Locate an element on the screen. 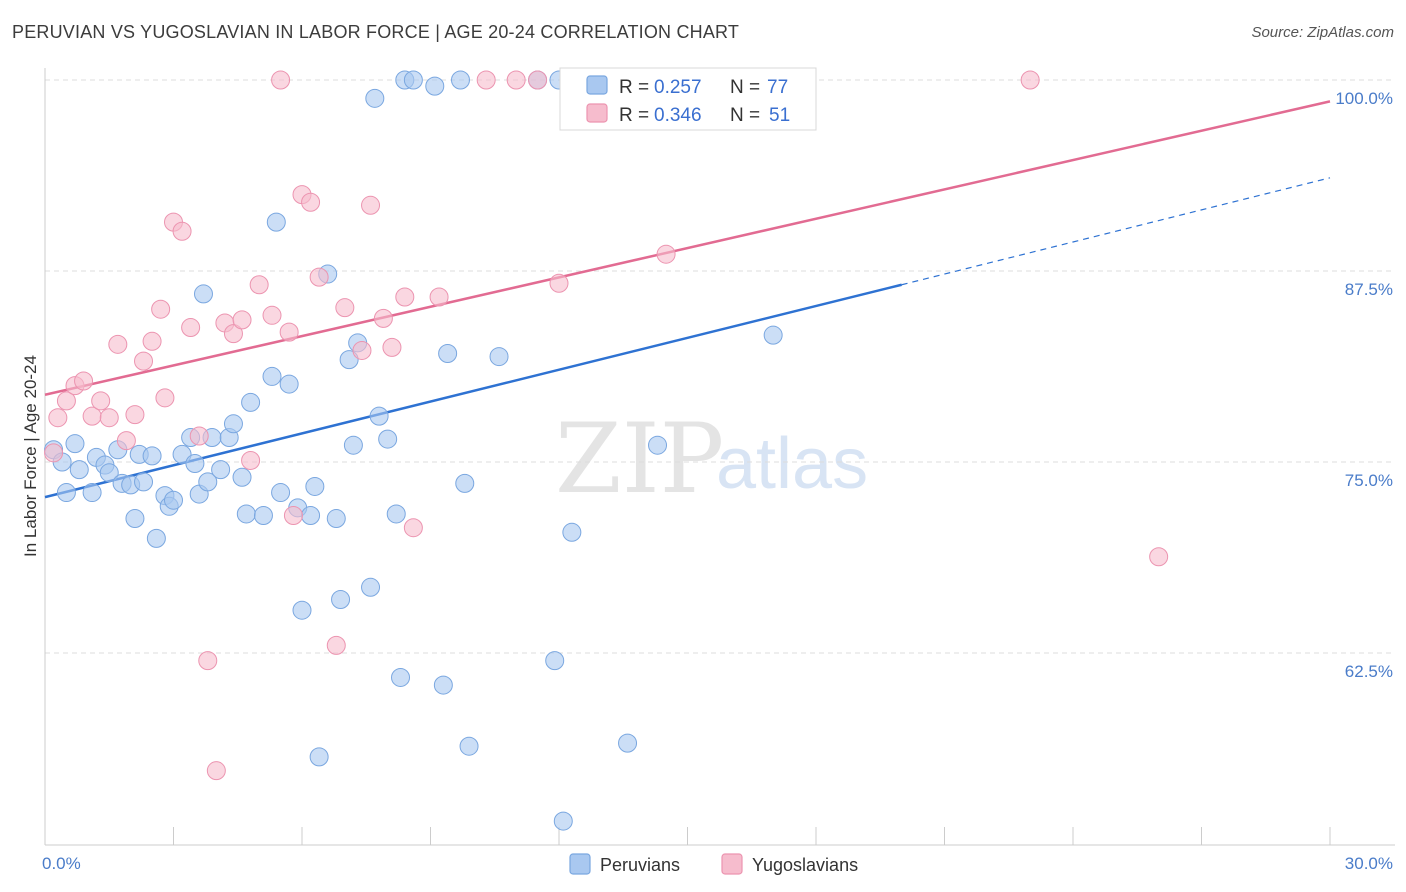 The image size is (1406, 892). watermark: ZIP atlas is located at coordinates (711, 459).